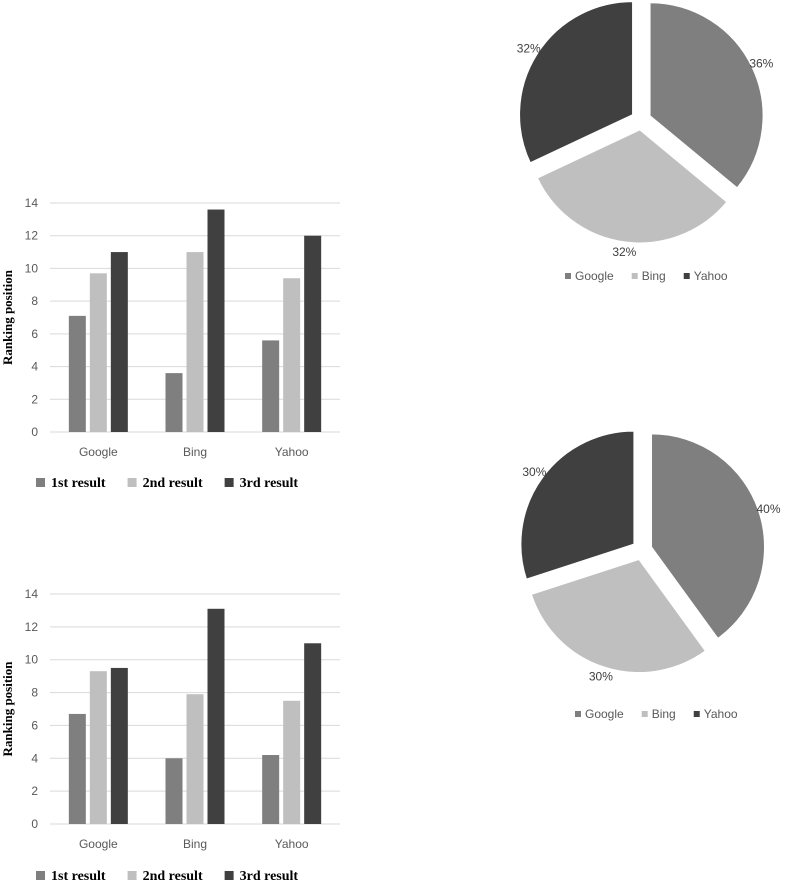 Image resolution: width=790 pixels, height=888 pixels. I want to click on pie-chart-1-slice-google, so click(706, 95).